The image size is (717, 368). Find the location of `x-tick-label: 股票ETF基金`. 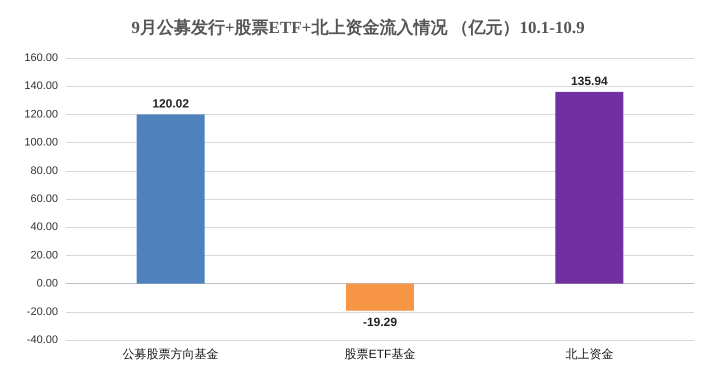

x-tick-label: 股票ETF基金 is located at coordinates (380, 354).